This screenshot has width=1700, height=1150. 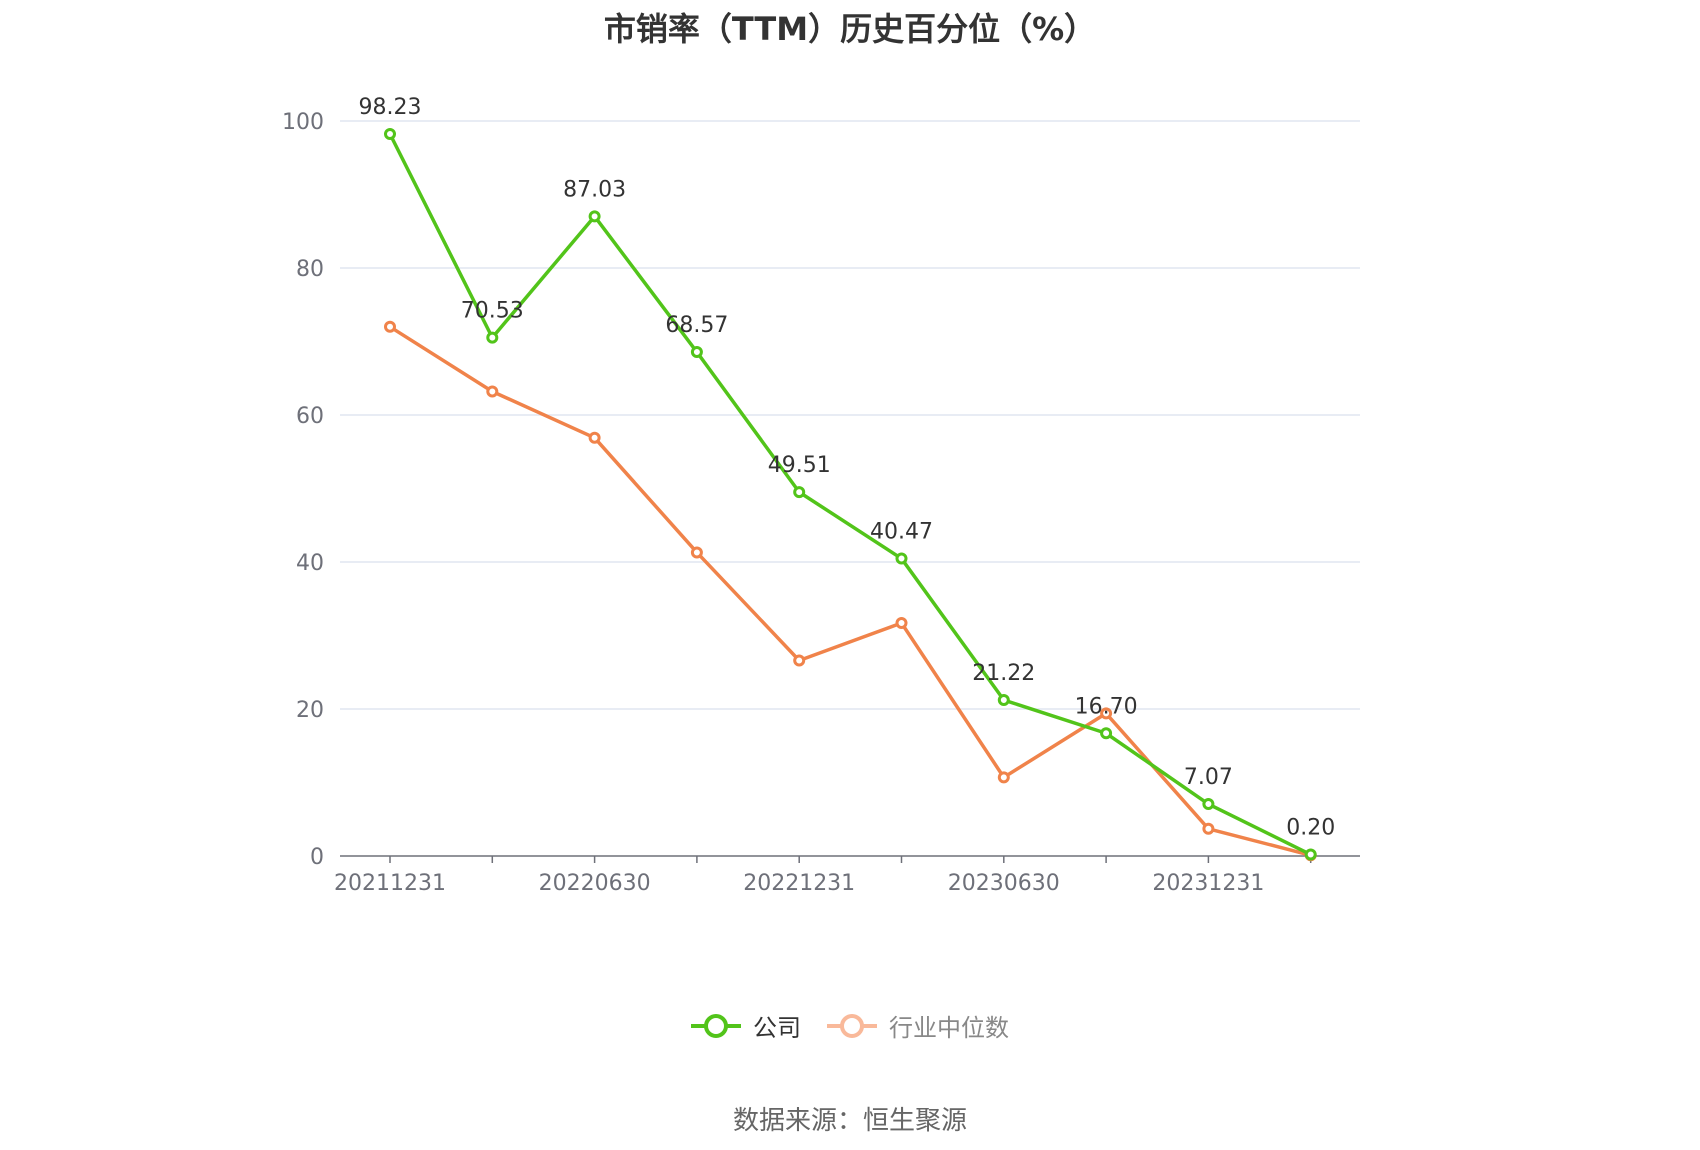 What do you see at coordinates (1208, 883) in the screenshot?
I see `x-tick-label: 20231231` at bounding box center [1208, 883].